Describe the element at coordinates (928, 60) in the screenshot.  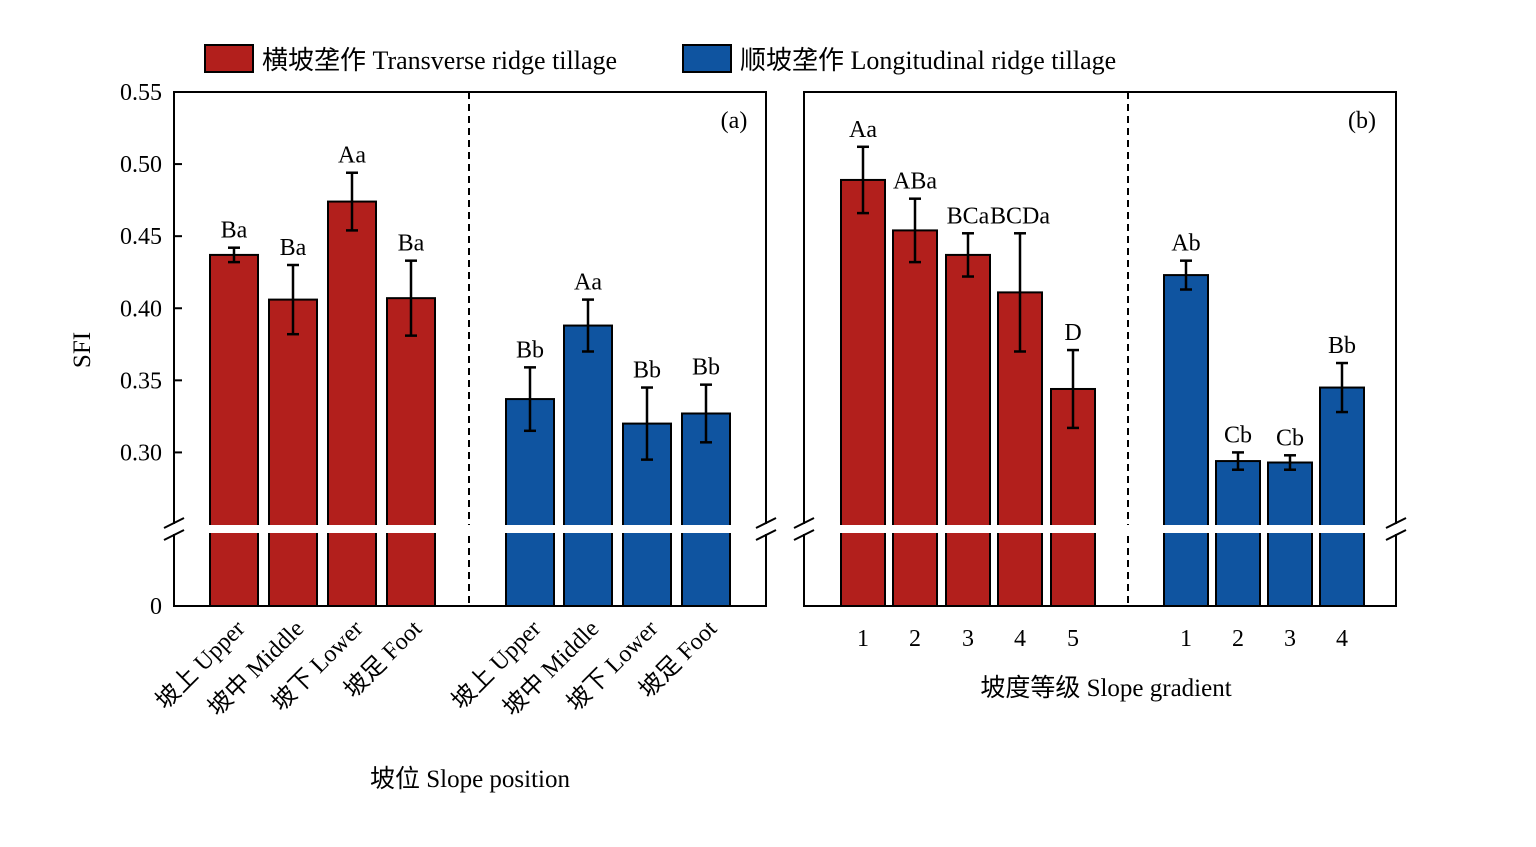
I see `legend-label-longitudinal: 顺坡垄作 Longitudinal ridge tillage` at that location.